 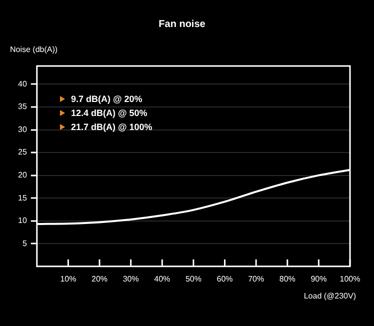 I want to click on y-tick-label: 35, so click(x=23, y=107).